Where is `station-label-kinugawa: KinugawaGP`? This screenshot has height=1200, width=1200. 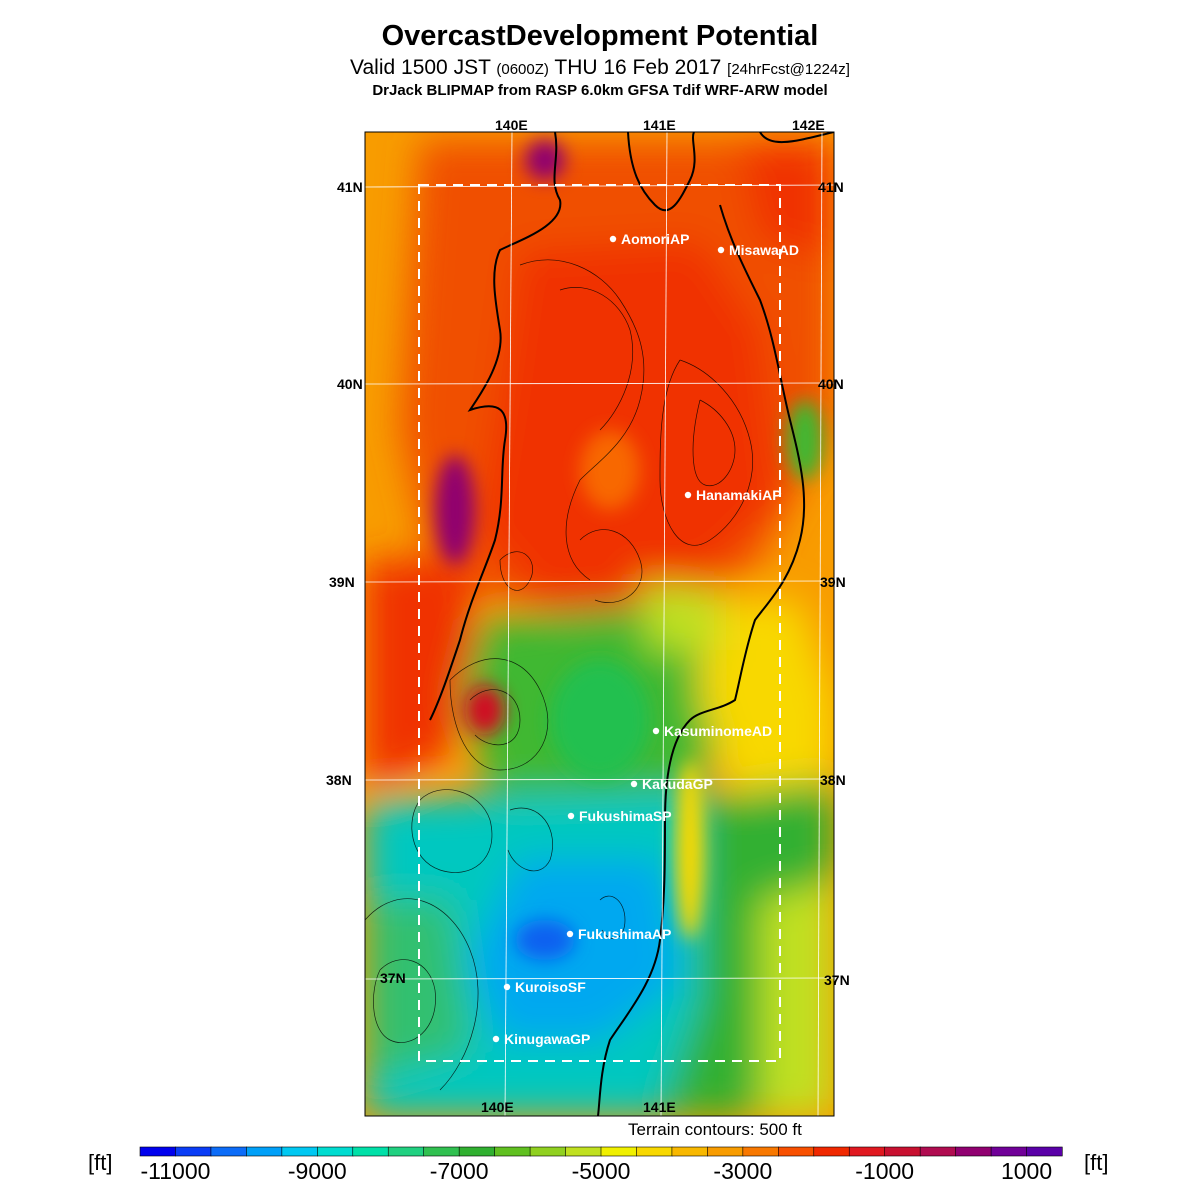
station-label-kinugawa: KinugawaGP is located at coordinates (547, 1039).